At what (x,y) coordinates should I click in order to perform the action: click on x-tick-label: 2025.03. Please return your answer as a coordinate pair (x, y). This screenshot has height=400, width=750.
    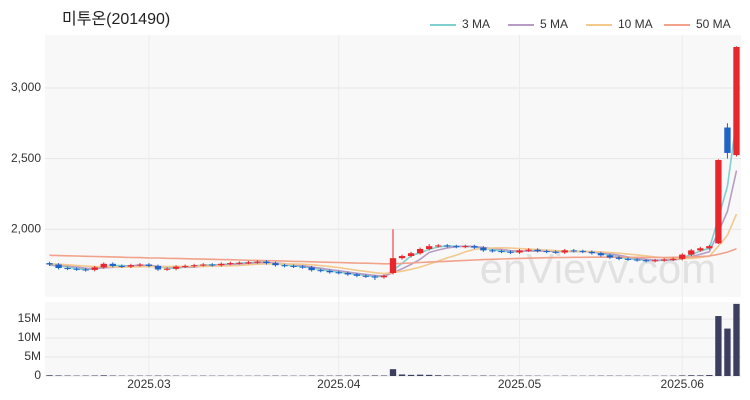
    Looking at the image, I should click on (149, 384).